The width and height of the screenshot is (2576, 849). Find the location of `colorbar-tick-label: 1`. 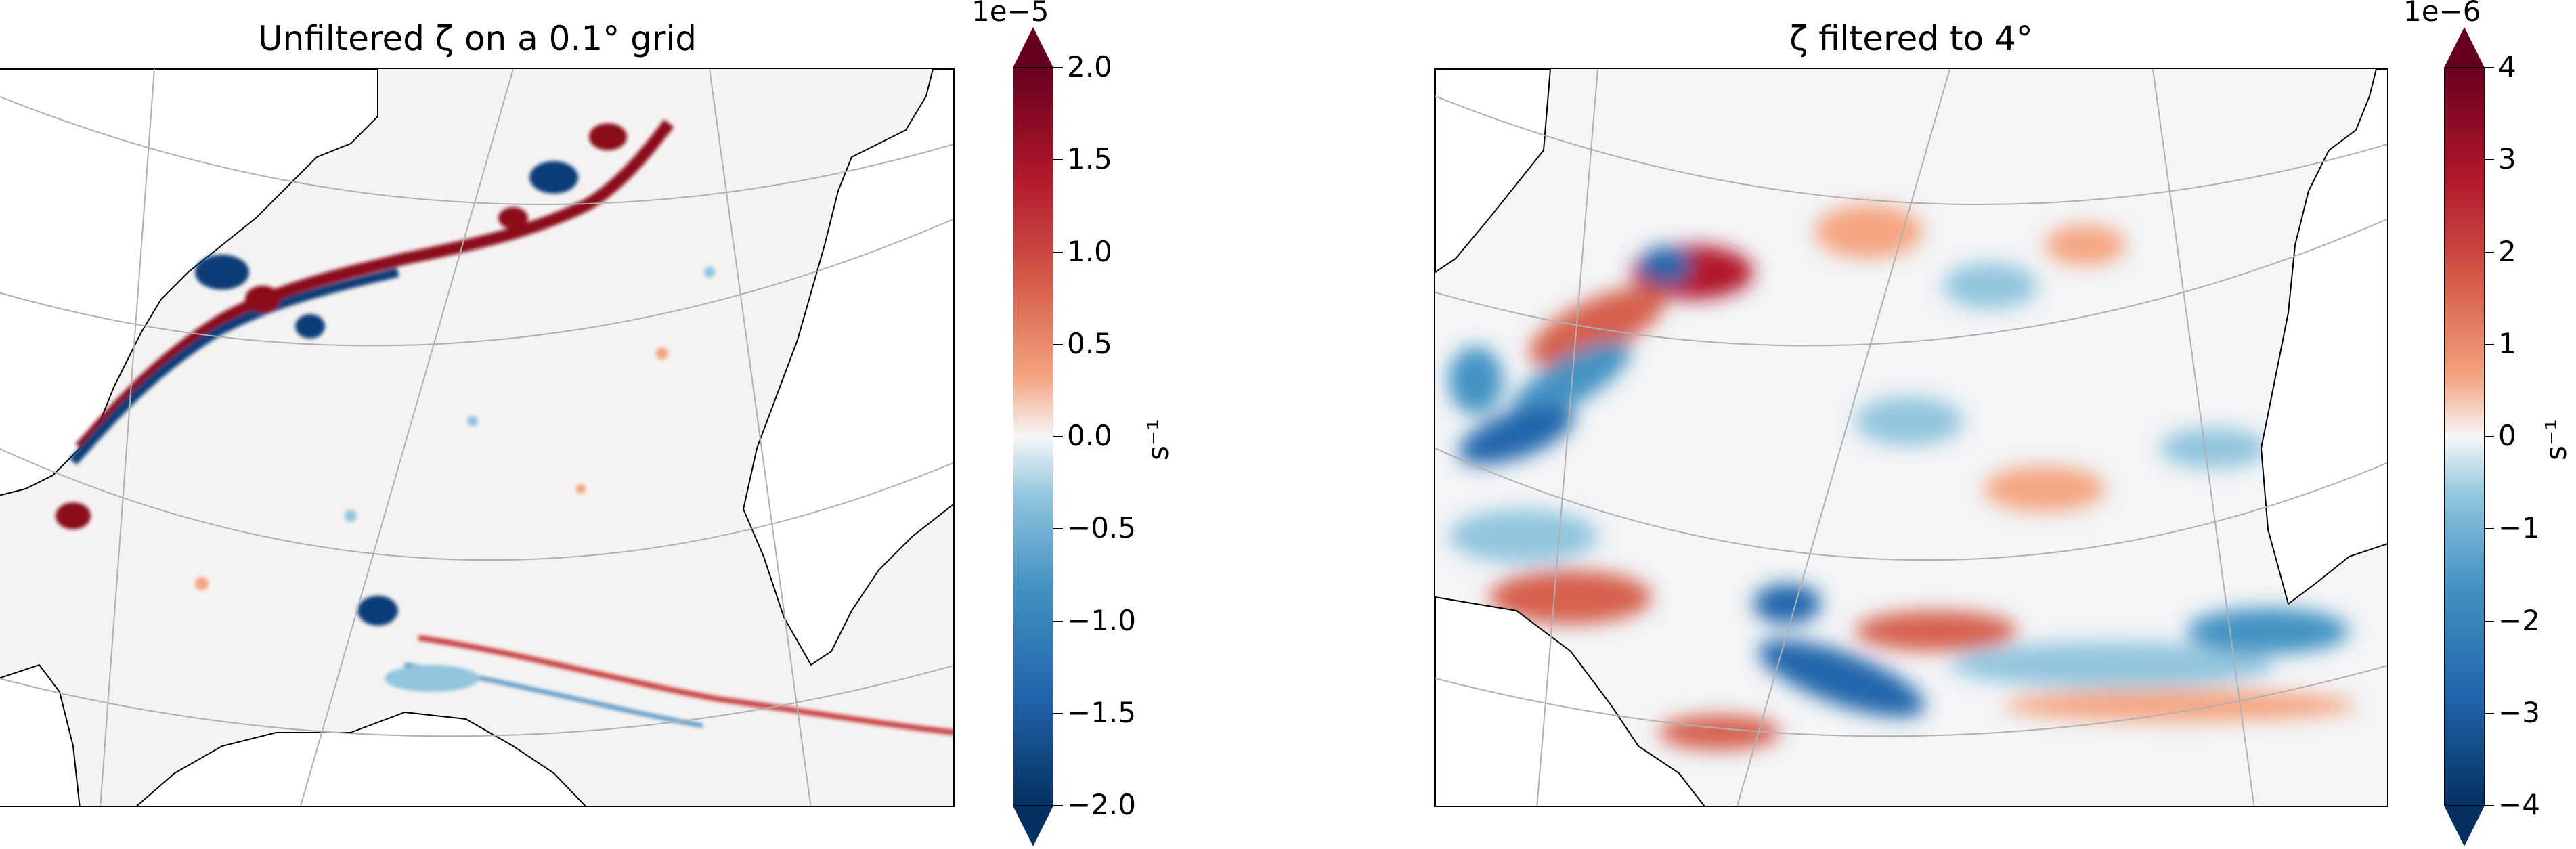

colorbar-tick-label: 1 is located at coordinates (2507, 343).